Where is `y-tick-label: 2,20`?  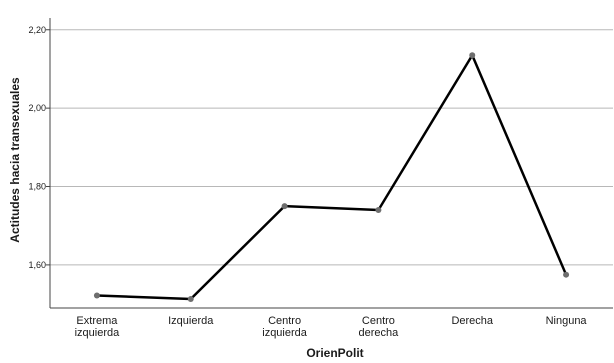
y-tick-label: 2,20 is located at coordinates (37, 30).